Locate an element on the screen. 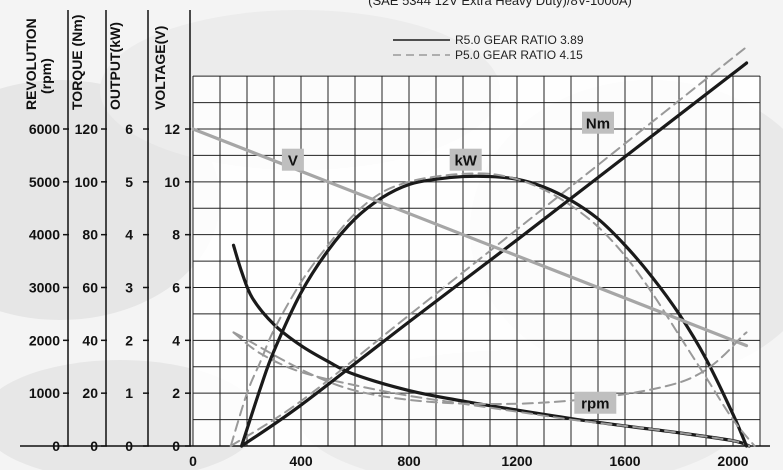 The width and height of the screenshot is (783, 470). legend-label: R5.0 GEAR RATIO 3.89 is located at coordinates (519, 40).